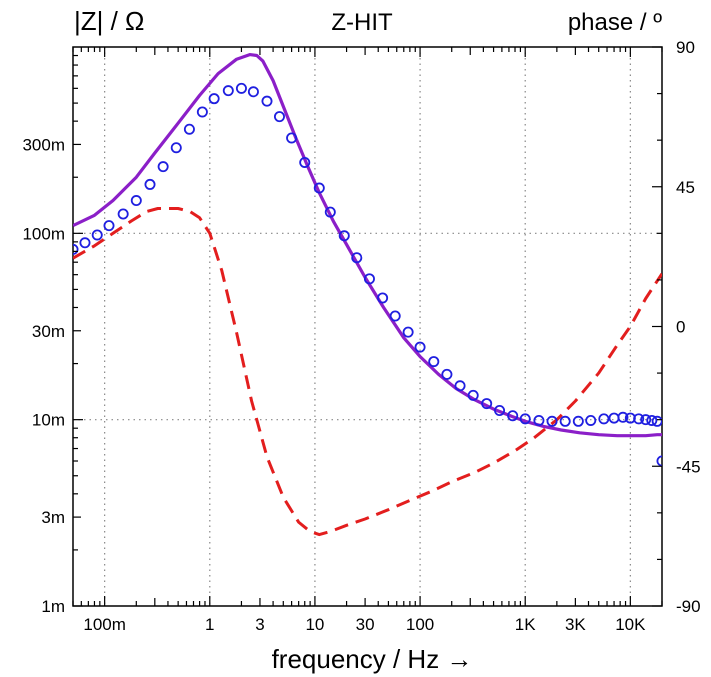 This screenshot has height=677, width=711. Describe the element at coordinates (43, 144) in the screenshot. I see `y-left-tick-label-5: 300m` at that location.